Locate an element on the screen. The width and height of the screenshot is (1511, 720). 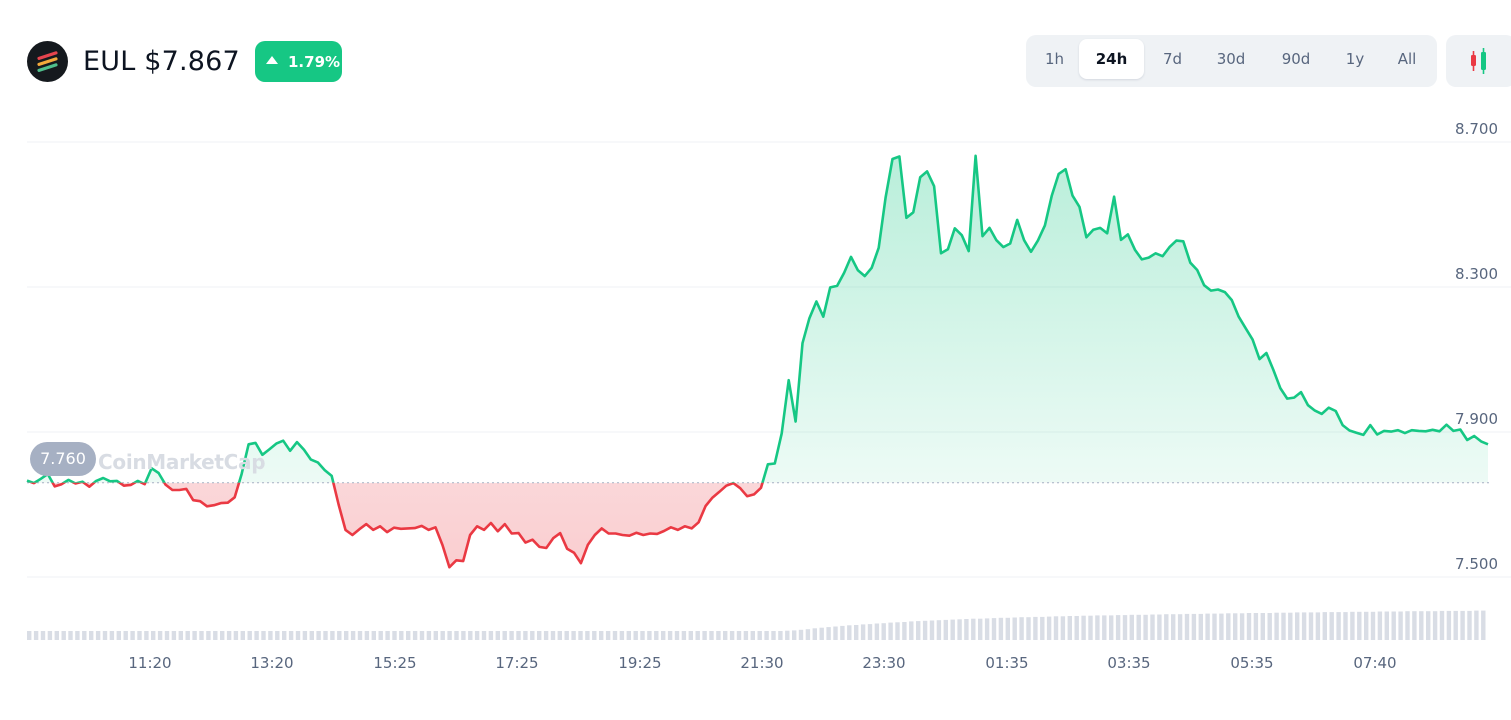
range-button-1y: 1y is located at coordinates (1355, 59).